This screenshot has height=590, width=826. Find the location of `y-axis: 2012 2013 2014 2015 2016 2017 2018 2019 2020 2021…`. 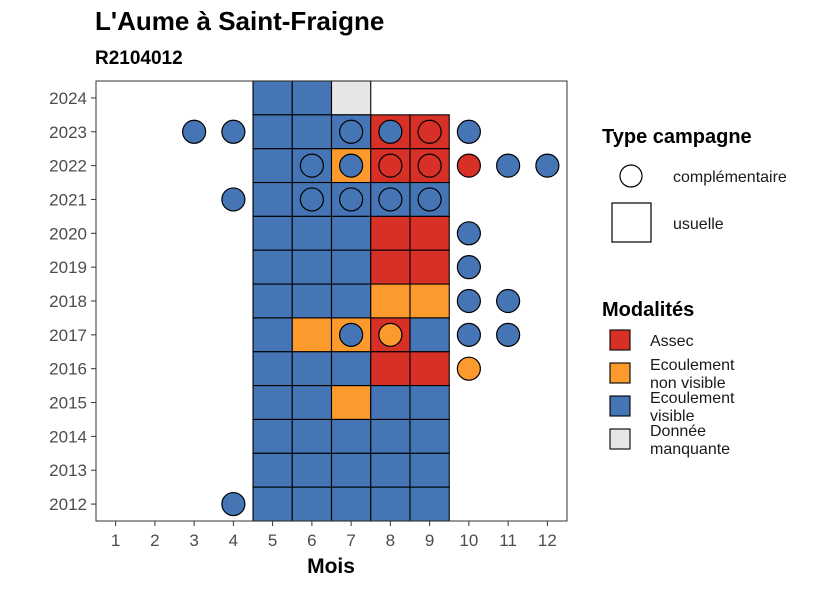

y-axis: 2012 2013 2014 2015 2016 2017 2018 2019 2020 2021… is located at coordinates (72, 301).